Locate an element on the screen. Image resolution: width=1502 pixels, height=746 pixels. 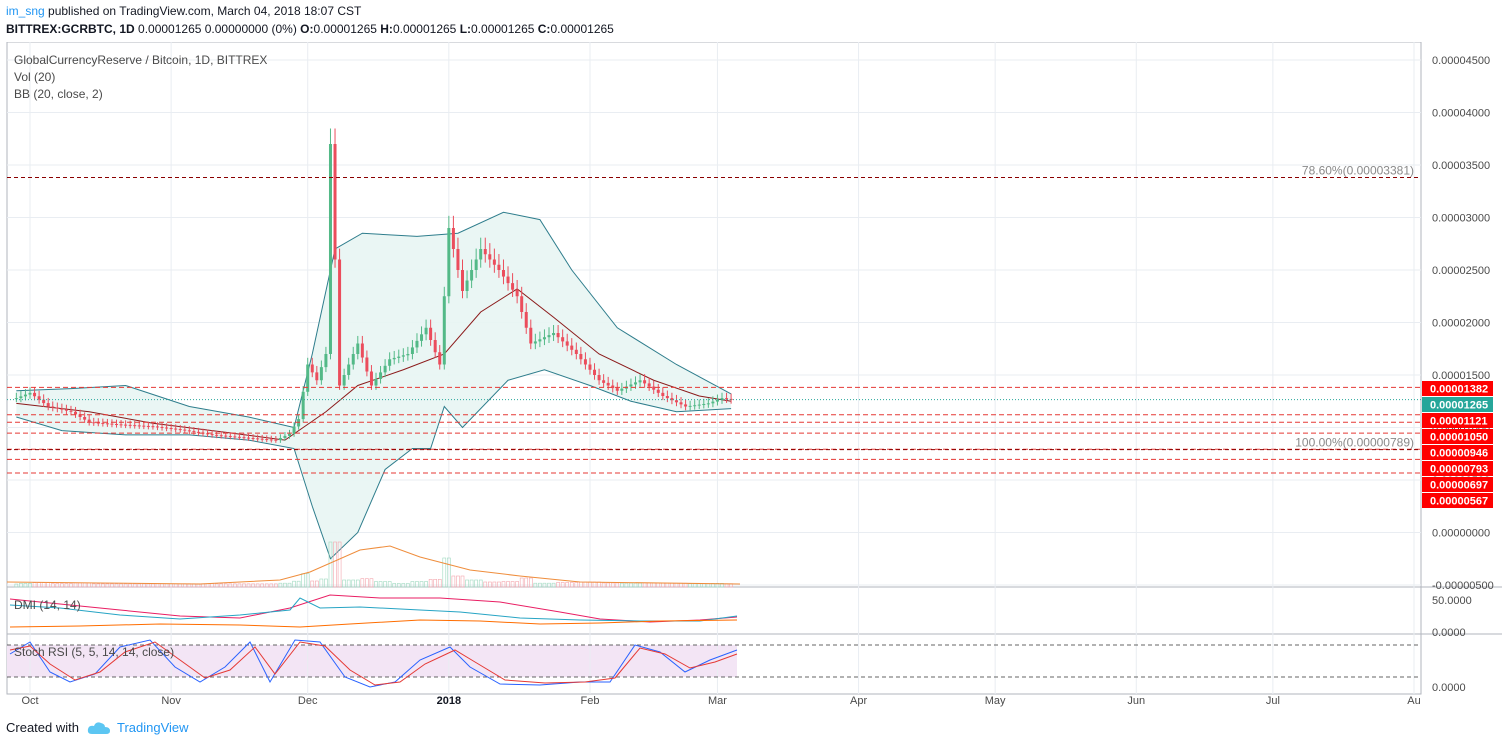
author-link: im_sng is located at coordinates (25, 11).